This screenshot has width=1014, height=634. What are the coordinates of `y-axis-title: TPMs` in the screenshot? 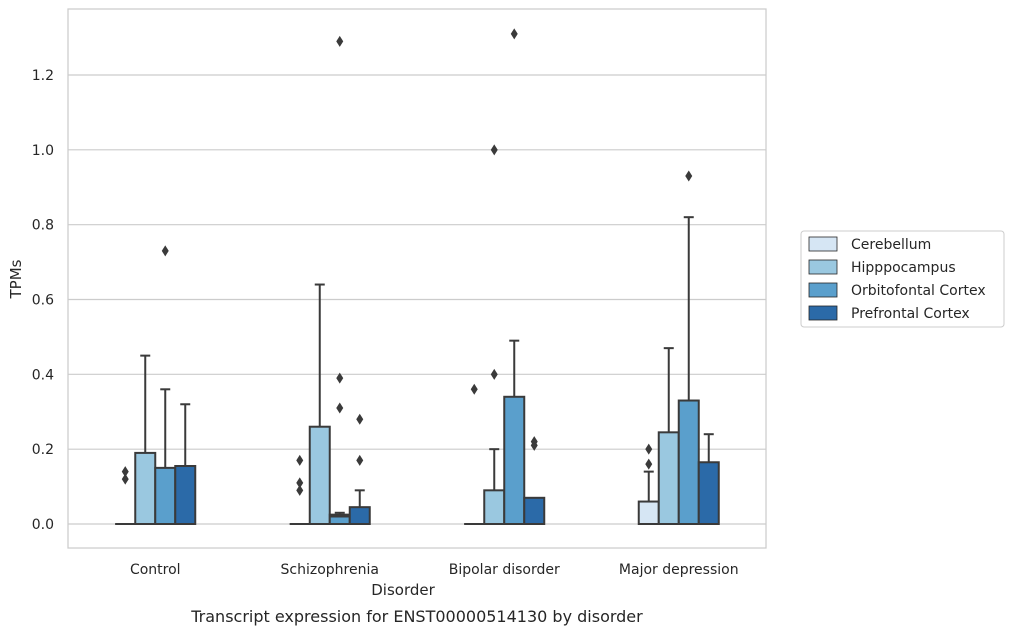 It's located at (16, 279).